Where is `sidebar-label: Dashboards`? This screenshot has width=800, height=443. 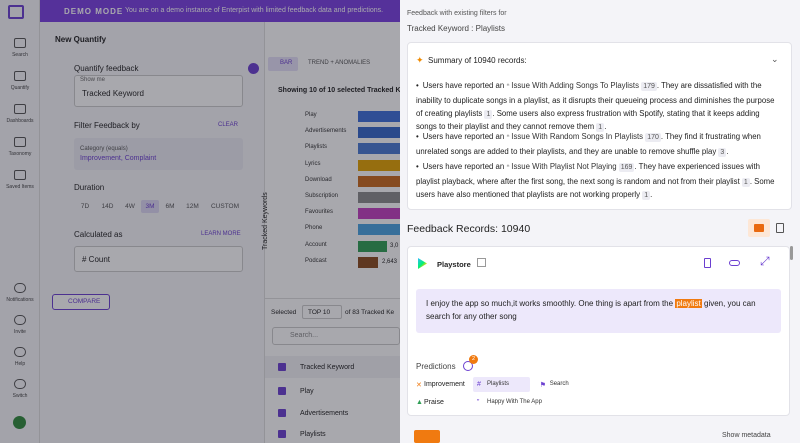
sidebar-label: Dashboards is located at coordinates (20, 121).